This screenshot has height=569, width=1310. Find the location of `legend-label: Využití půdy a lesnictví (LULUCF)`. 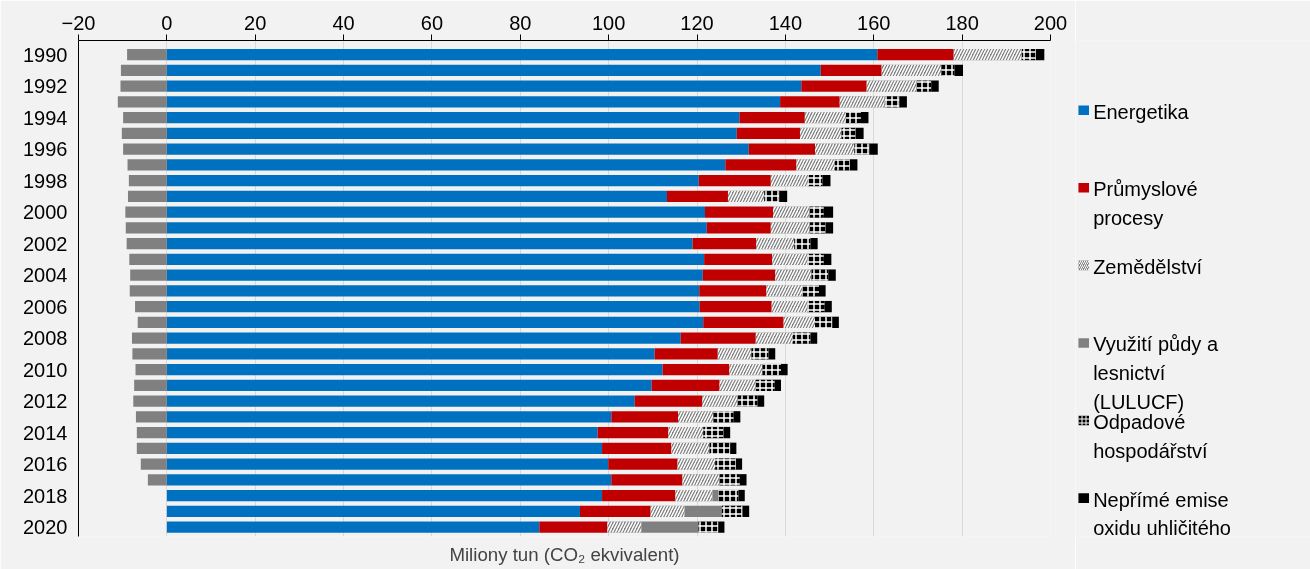

legend-label: Využití půdy a lesnictví (LULUCF) is located at coordinates (1156, 373).